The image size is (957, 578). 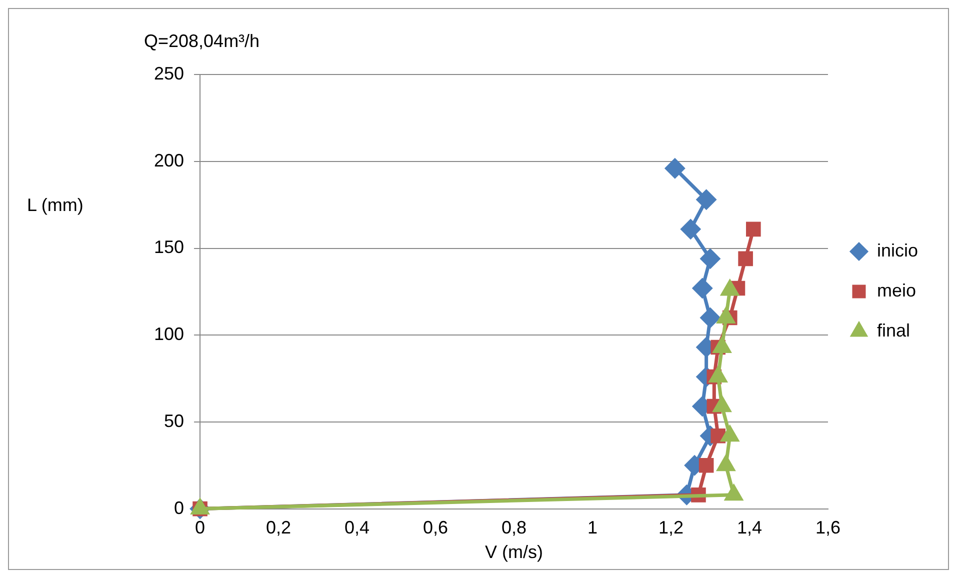 What do you see at coordinates (514, 552) in the screenshot?
I see `x-axis-title: V (m/s)` at bounding box center [514, 552].